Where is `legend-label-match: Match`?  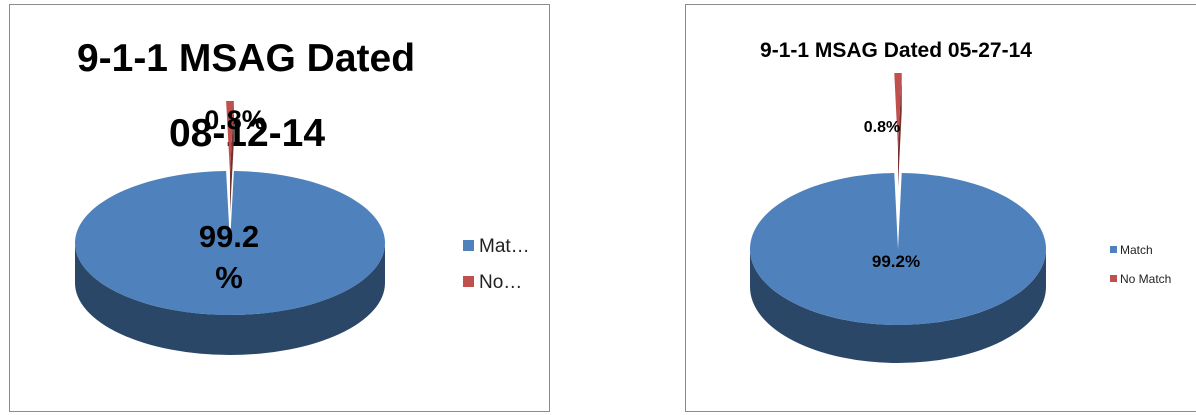
legend-label-match: Match is located at coordinates (1136, 250).